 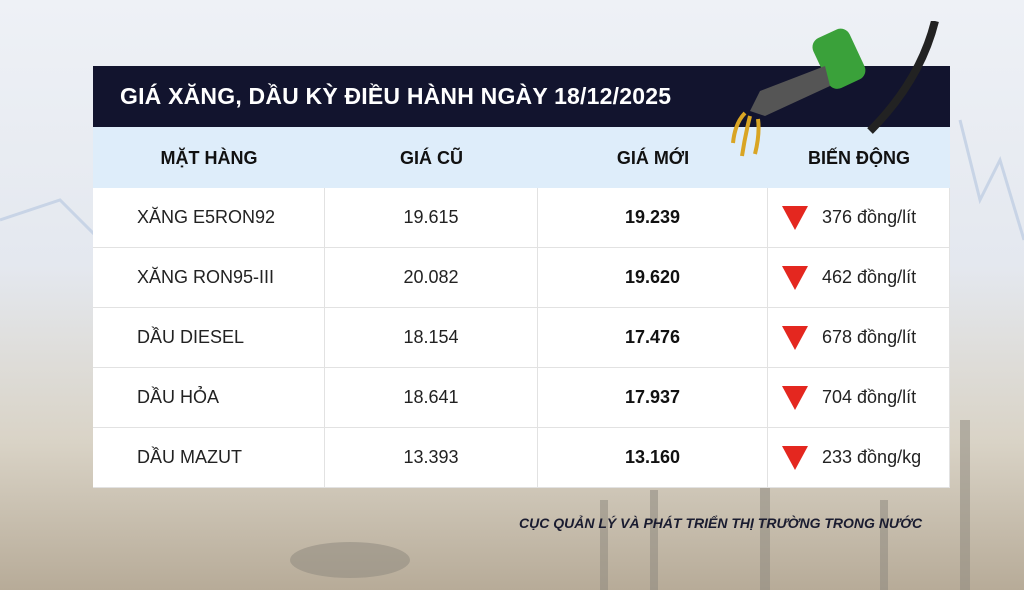 I want to click on old-price: 18.641, so click(x=431, y=398).